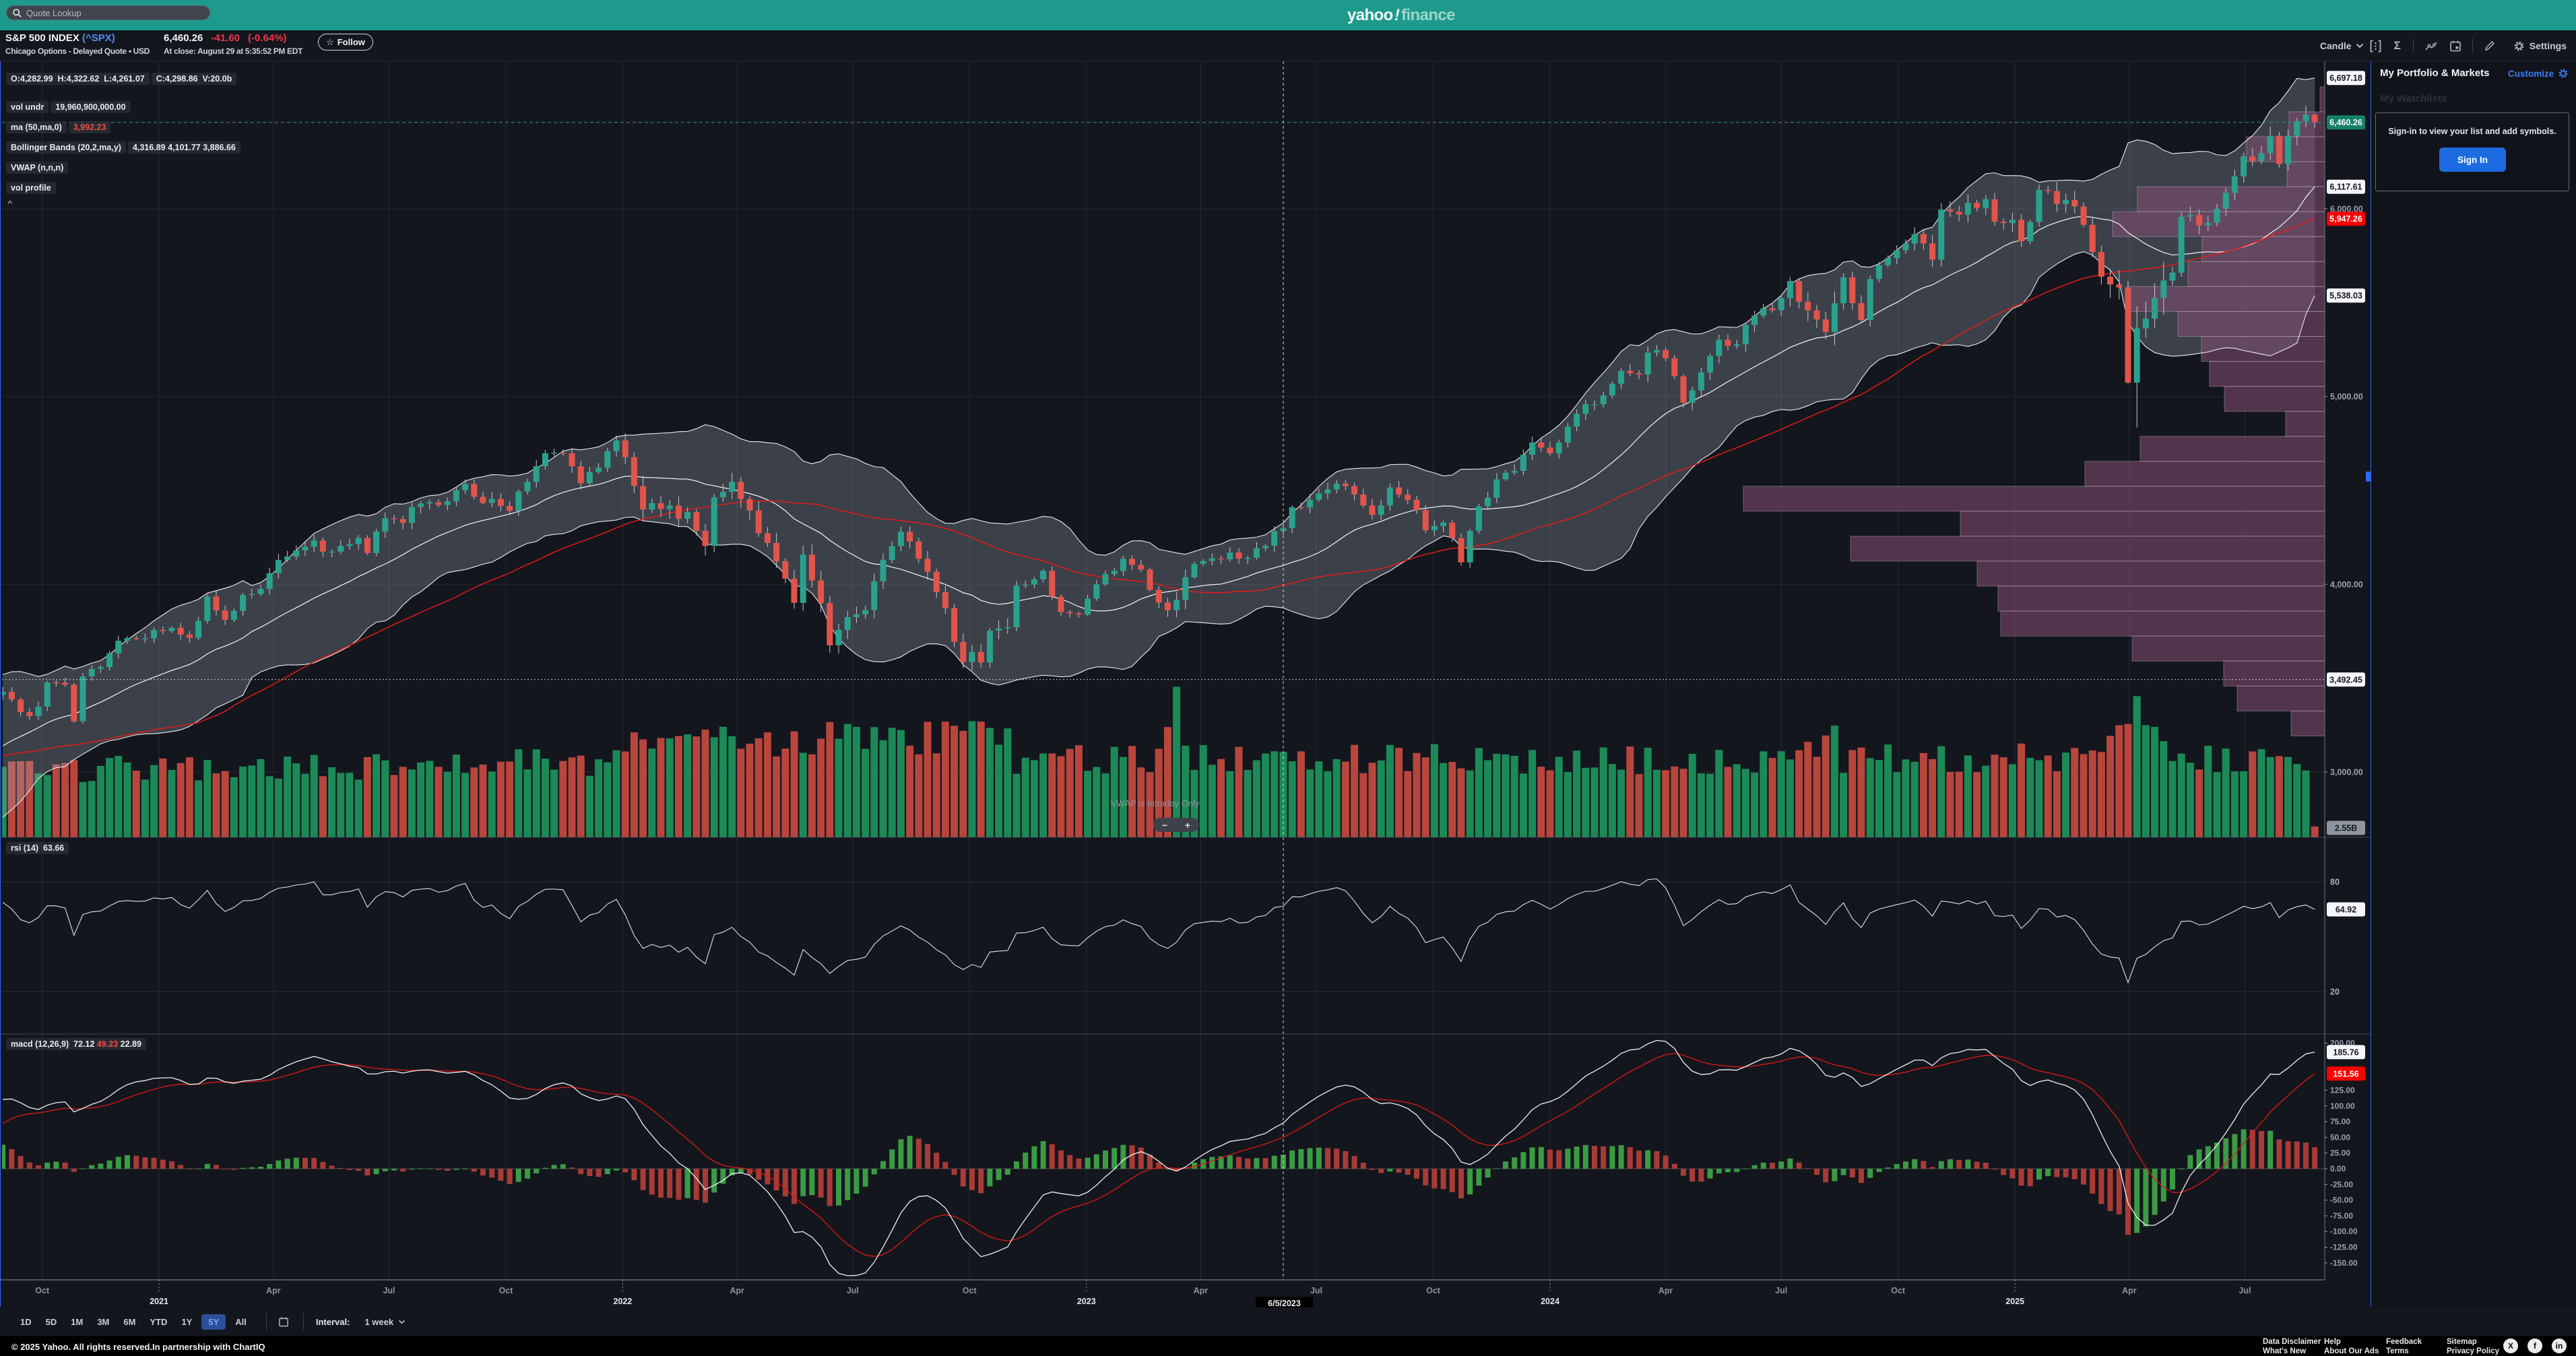 The height and width of the screenshot is (1356, 2576). Describe the element at coordinates (2455, 46) in the screenshot. I see `calendar-icon` at that location.